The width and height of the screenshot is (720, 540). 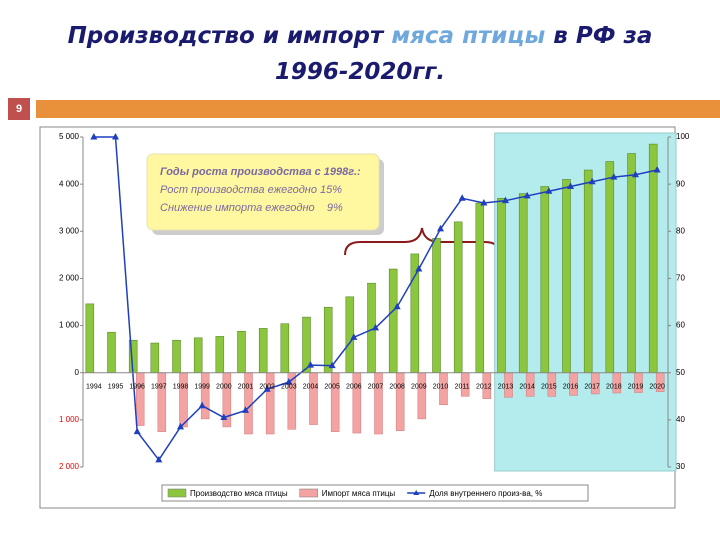 I want to click on legend-label: Доля внутреннего произ-ва, %, so click(x=485, y=493).